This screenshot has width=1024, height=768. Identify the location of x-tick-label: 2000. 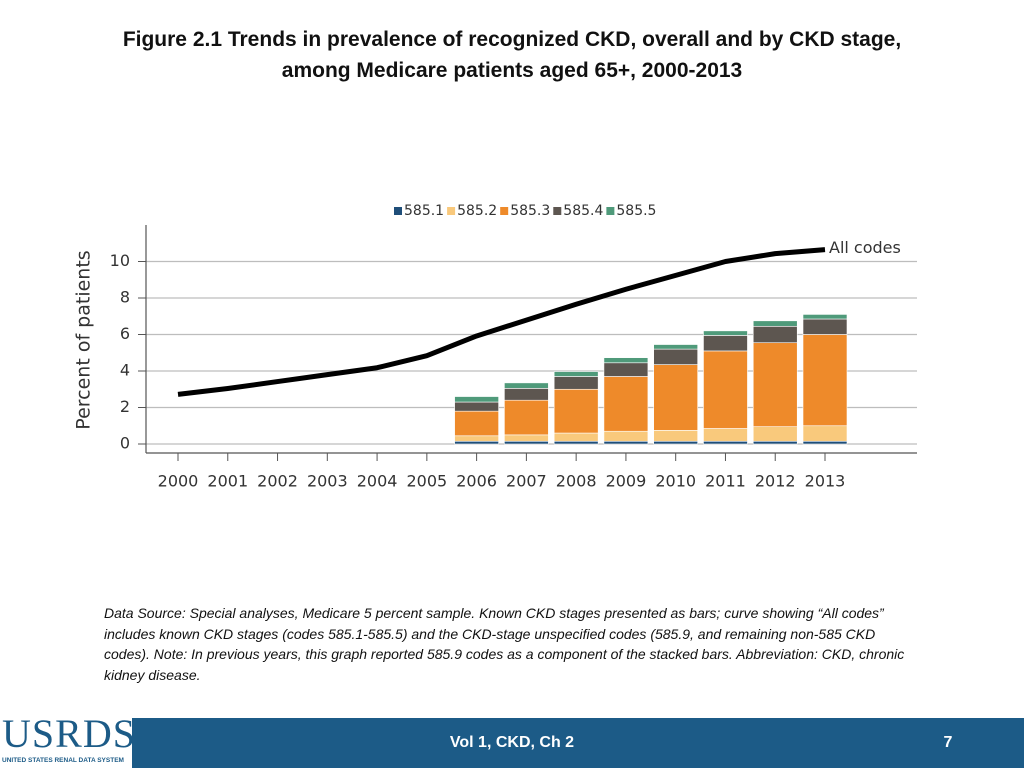
(178, 481).